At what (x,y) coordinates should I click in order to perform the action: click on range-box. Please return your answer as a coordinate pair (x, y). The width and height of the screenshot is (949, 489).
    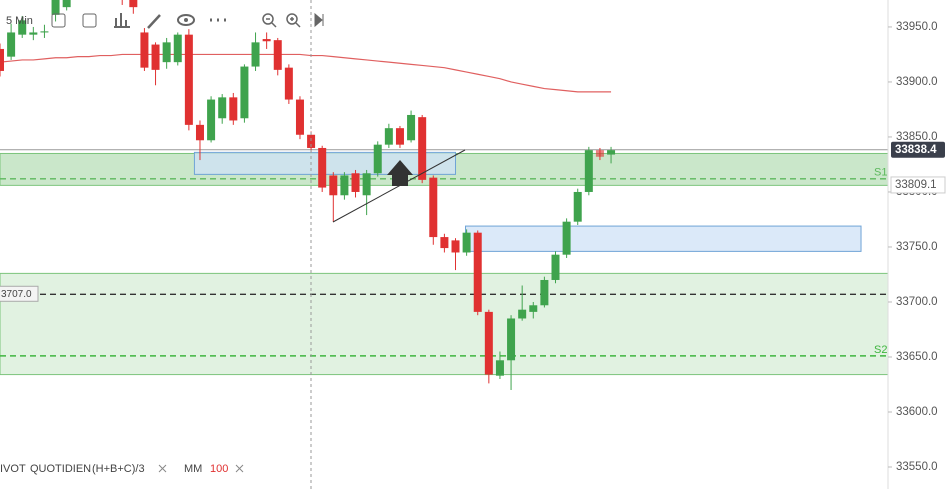
    Looking at the image, I should click on (663, 238).